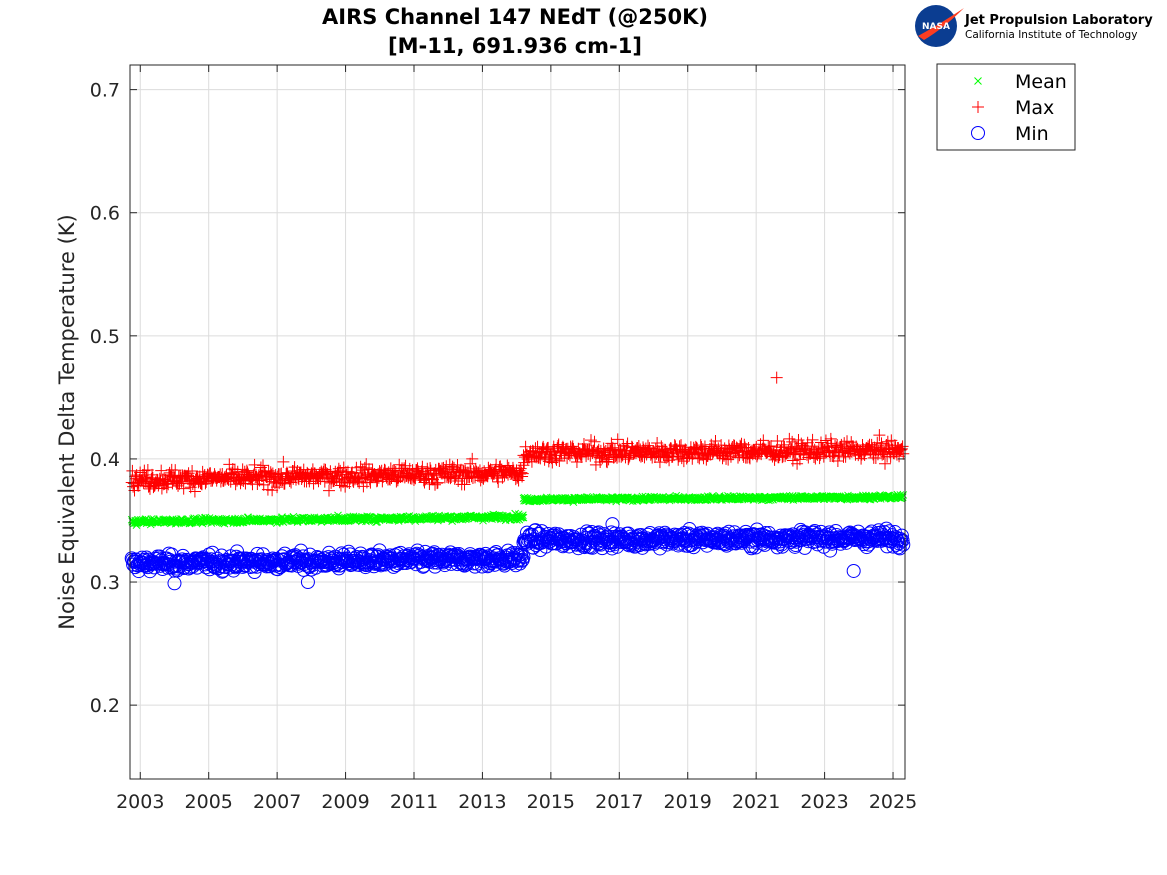  What do you see at coordinates (688, 802) in the screenshot?
I see `x-tick-label: 2019` at bounding box center [688, 802].